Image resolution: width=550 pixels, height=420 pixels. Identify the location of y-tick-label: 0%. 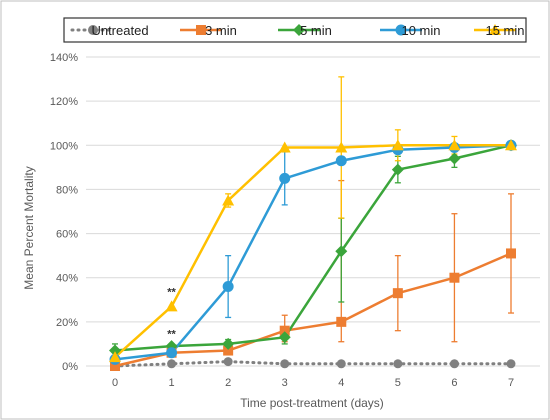
(70, 367).